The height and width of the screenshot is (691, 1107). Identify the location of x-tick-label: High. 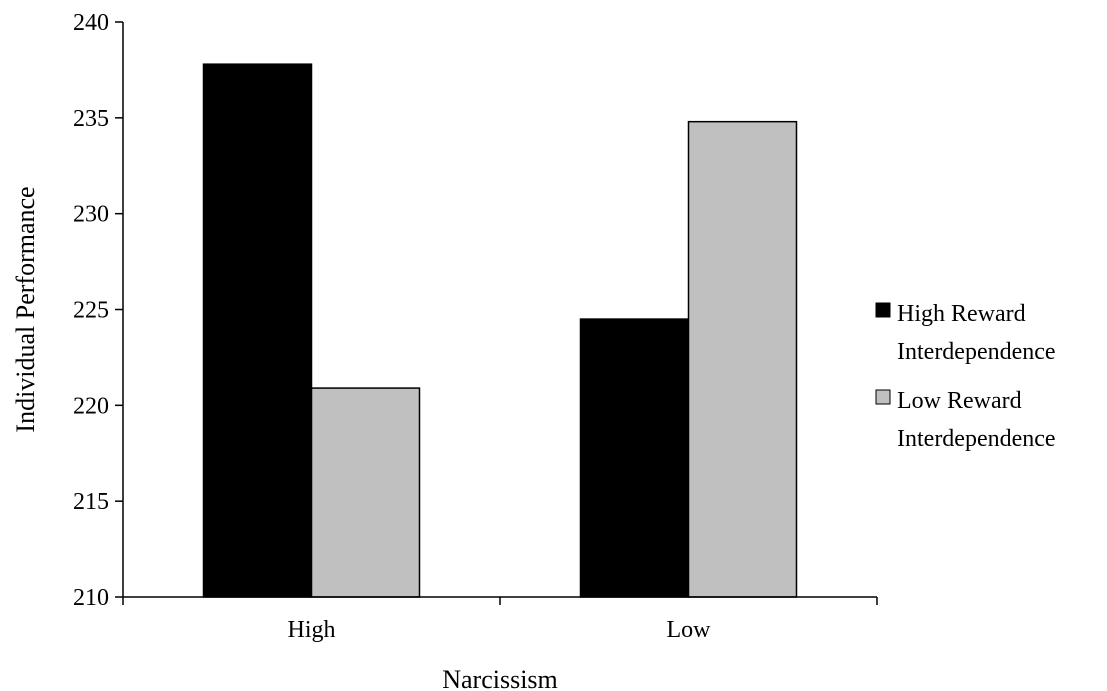
(312, 630).